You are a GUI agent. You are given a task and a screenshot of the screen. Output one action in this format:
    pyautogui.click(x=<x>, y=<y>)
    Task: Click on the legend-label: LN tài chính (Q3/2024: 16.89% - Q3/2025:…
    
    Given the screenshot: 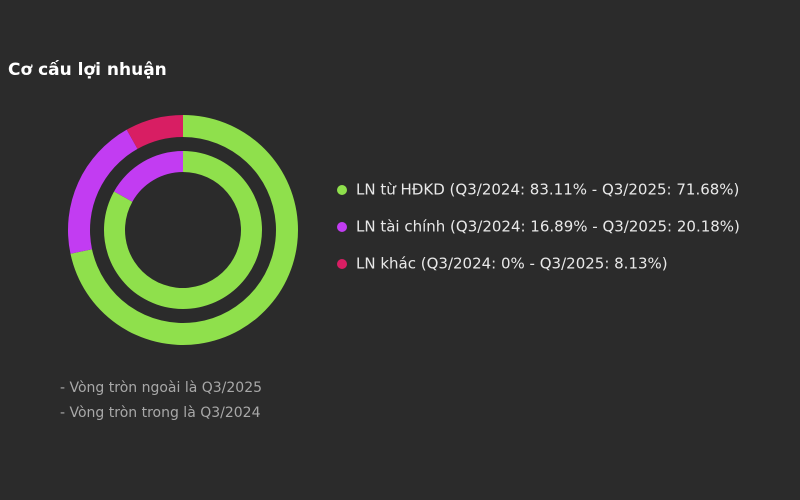 What is the action you would take?
    pyautogui.click(x=548, y=227)
    